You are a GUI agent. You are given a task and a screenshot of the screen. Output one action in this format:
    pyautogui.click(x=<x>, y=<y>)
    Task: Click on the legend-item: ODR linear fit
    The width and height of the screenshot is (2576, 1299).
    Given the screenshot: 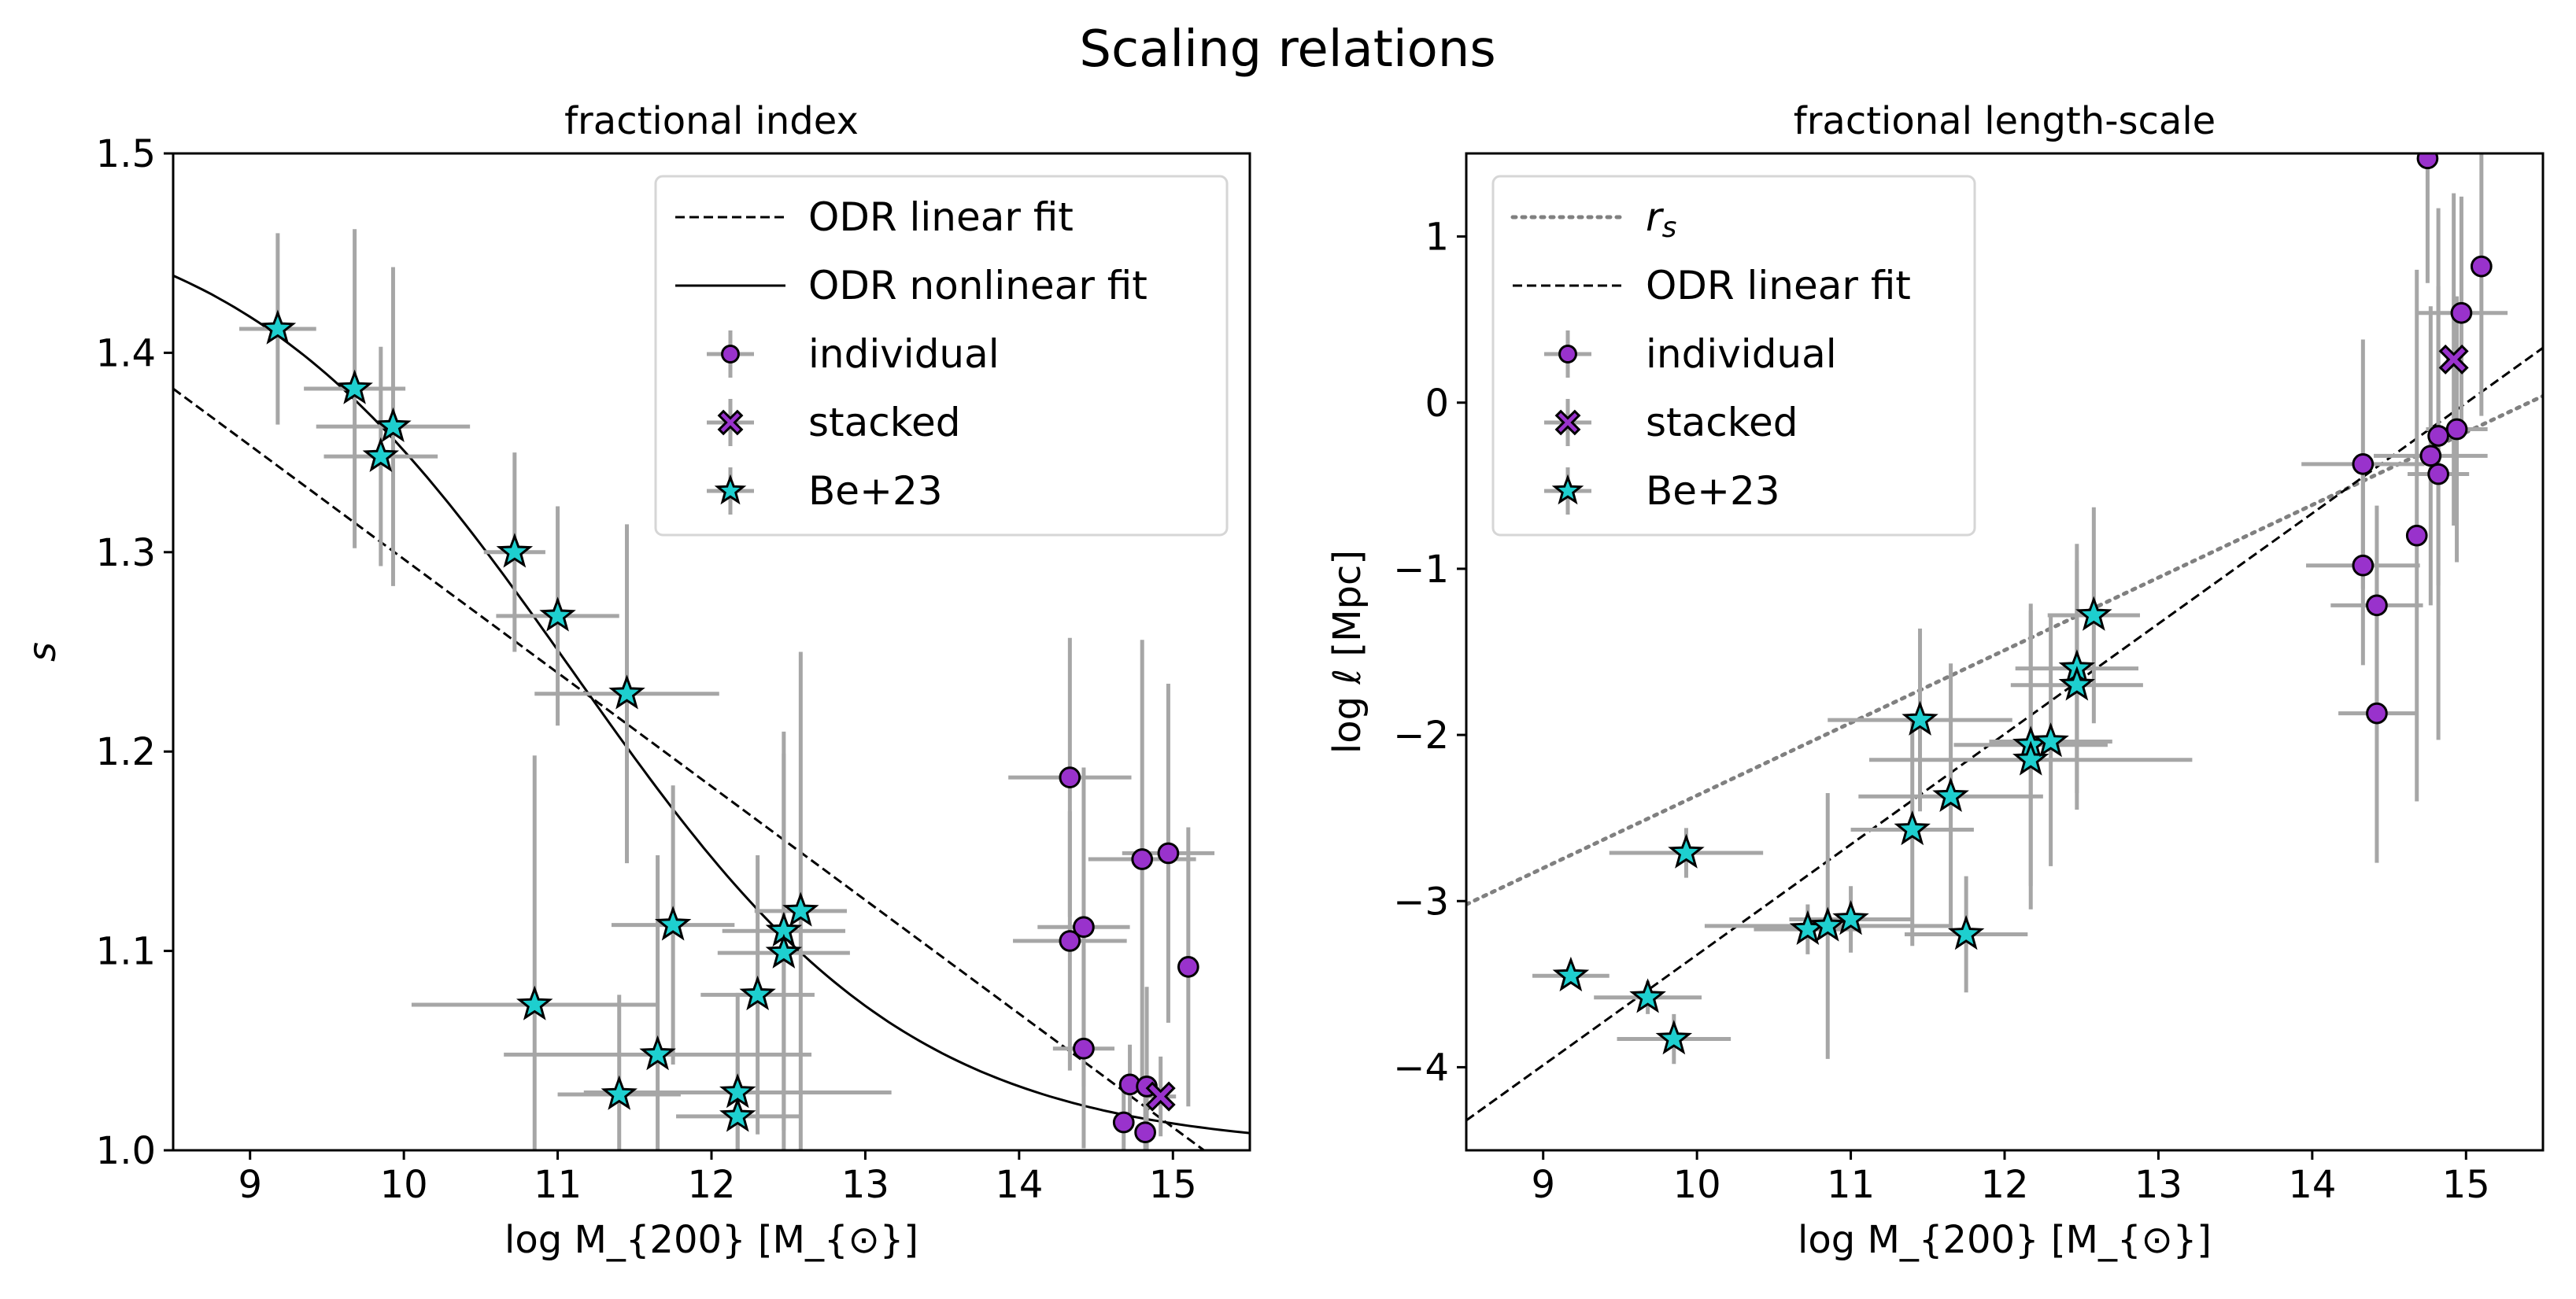 What is the action you would take?
    pyautogui.click(x=874, y=217)
    